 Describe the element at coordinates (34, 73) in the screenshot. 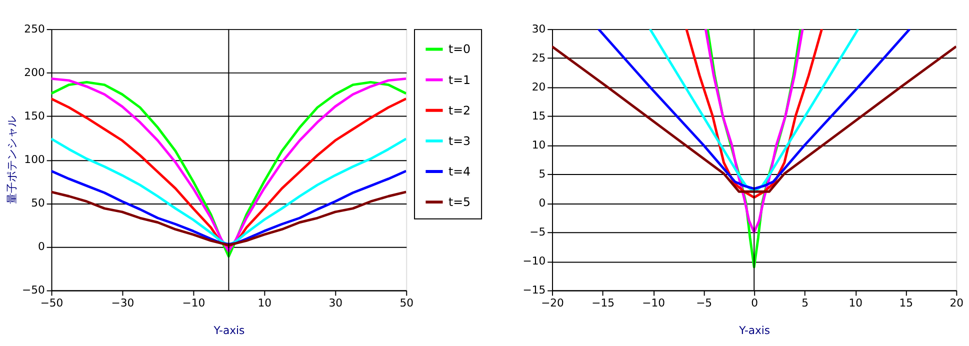

I see `y-tick-label: 200` at that location.